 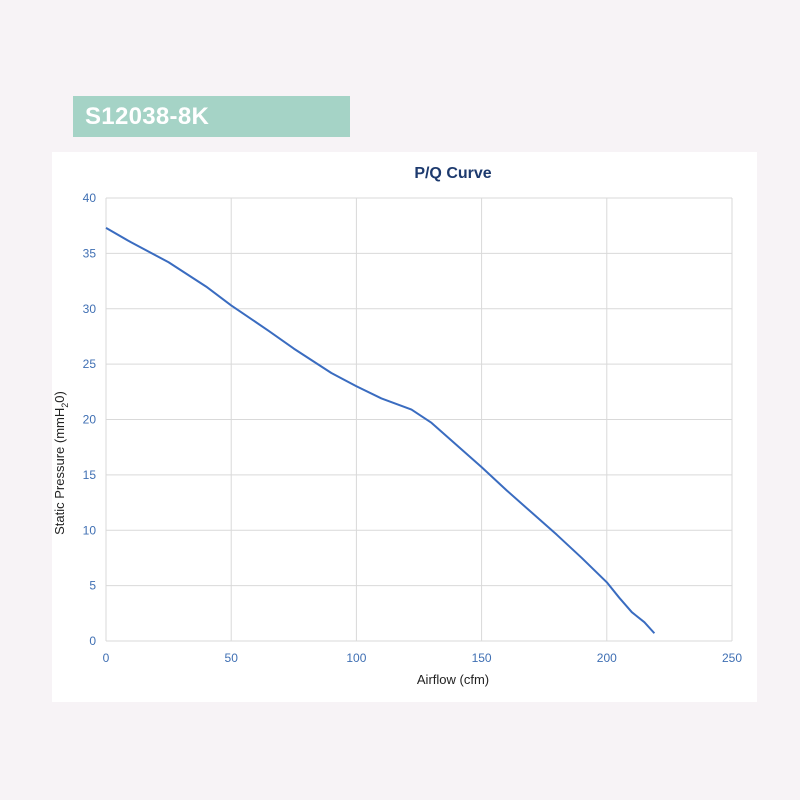 What do you see at coordinates (65, 405) in the screenshot?
I see `y-axis-label-subscript: 2` at bounding box center [65, 405].